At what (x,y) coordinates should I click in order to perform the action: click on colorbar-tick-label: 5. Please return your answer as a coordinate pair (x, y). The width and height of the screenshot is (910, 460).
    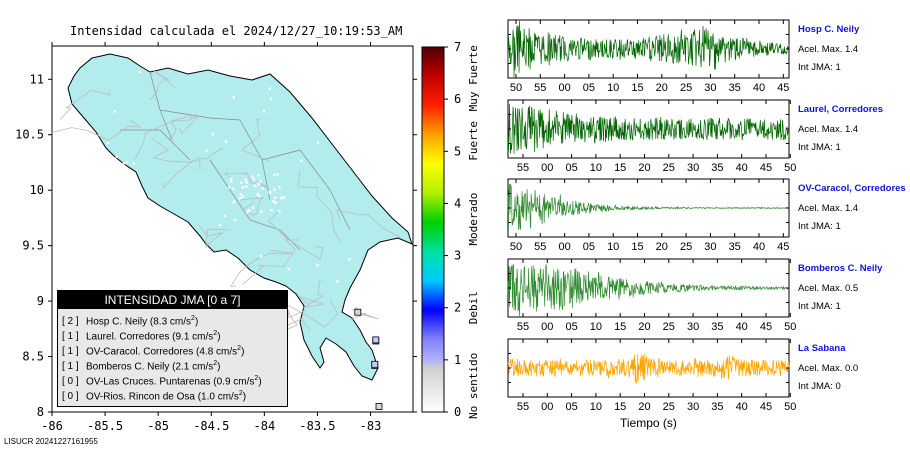
    Looking at the image, I should click on (457, 151).